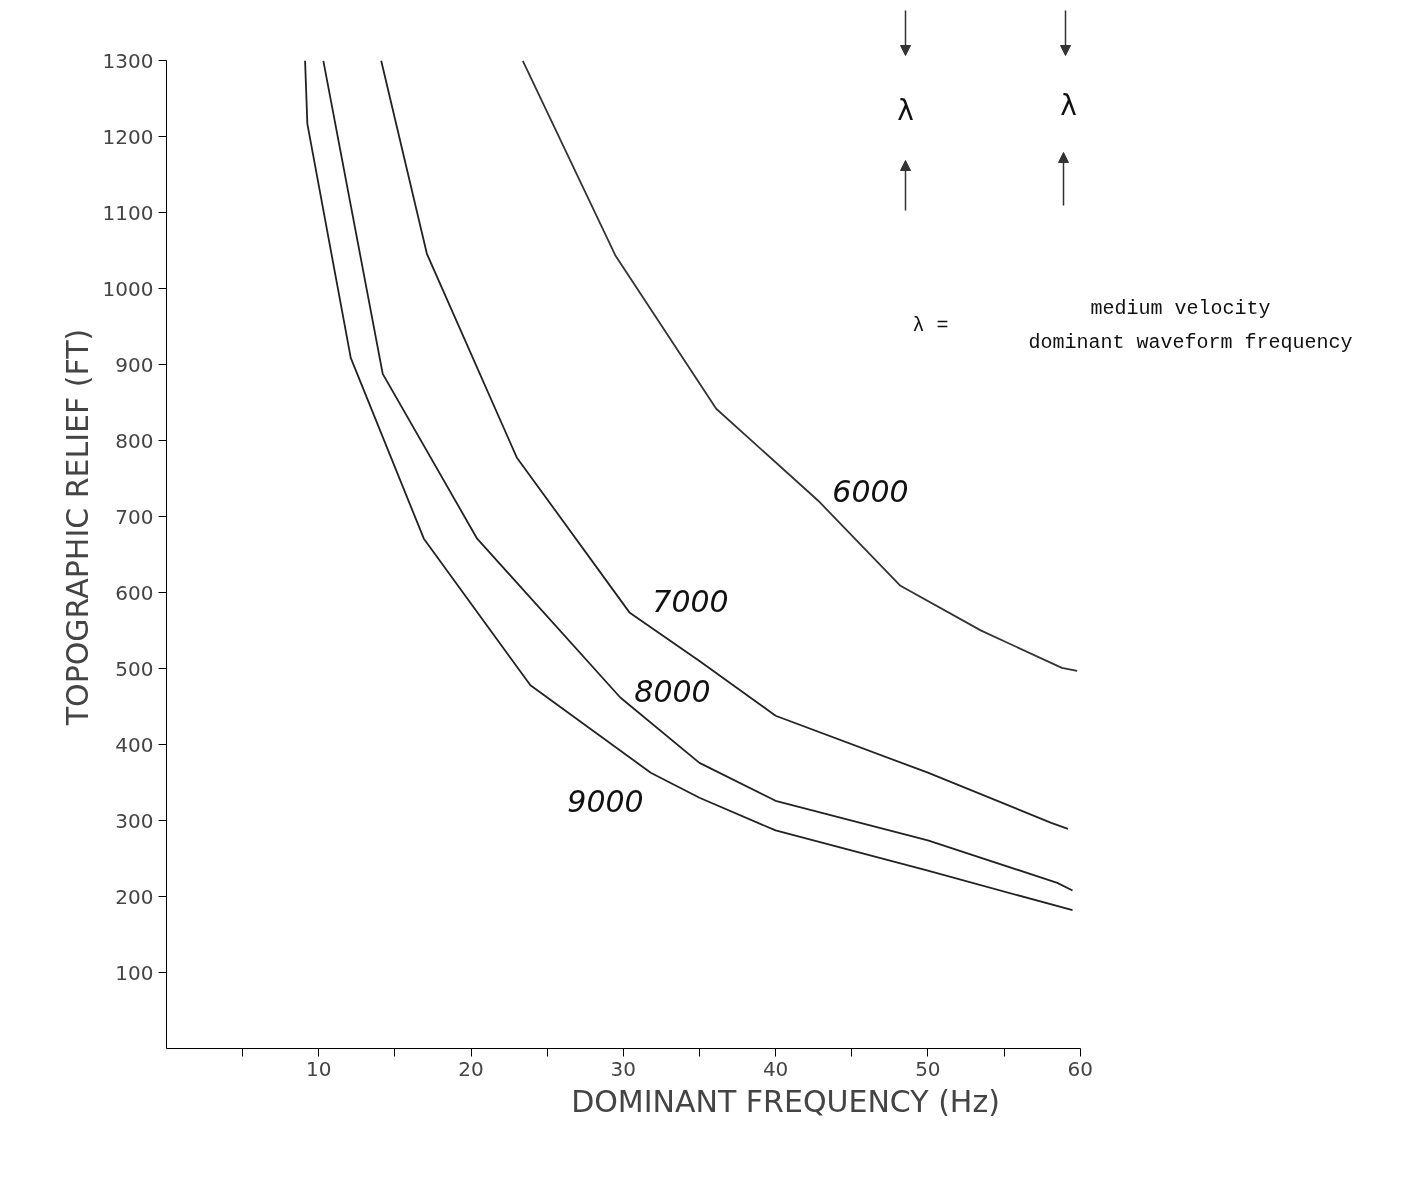  Describe the element at coordinates (134, 516) in the screenshot. I see `y-tick-label: 700` at that location.